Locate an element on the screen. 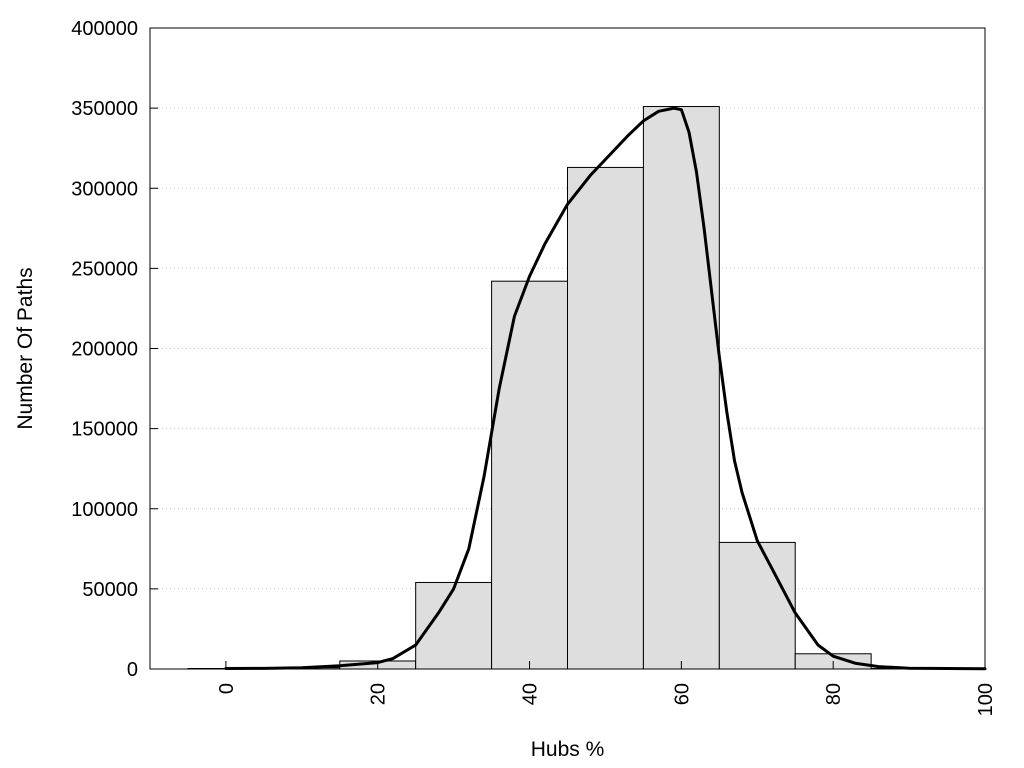 This screenshot has width=1024, height=768. x-axis-title: Hubs % is located at coordinates (568, 749).